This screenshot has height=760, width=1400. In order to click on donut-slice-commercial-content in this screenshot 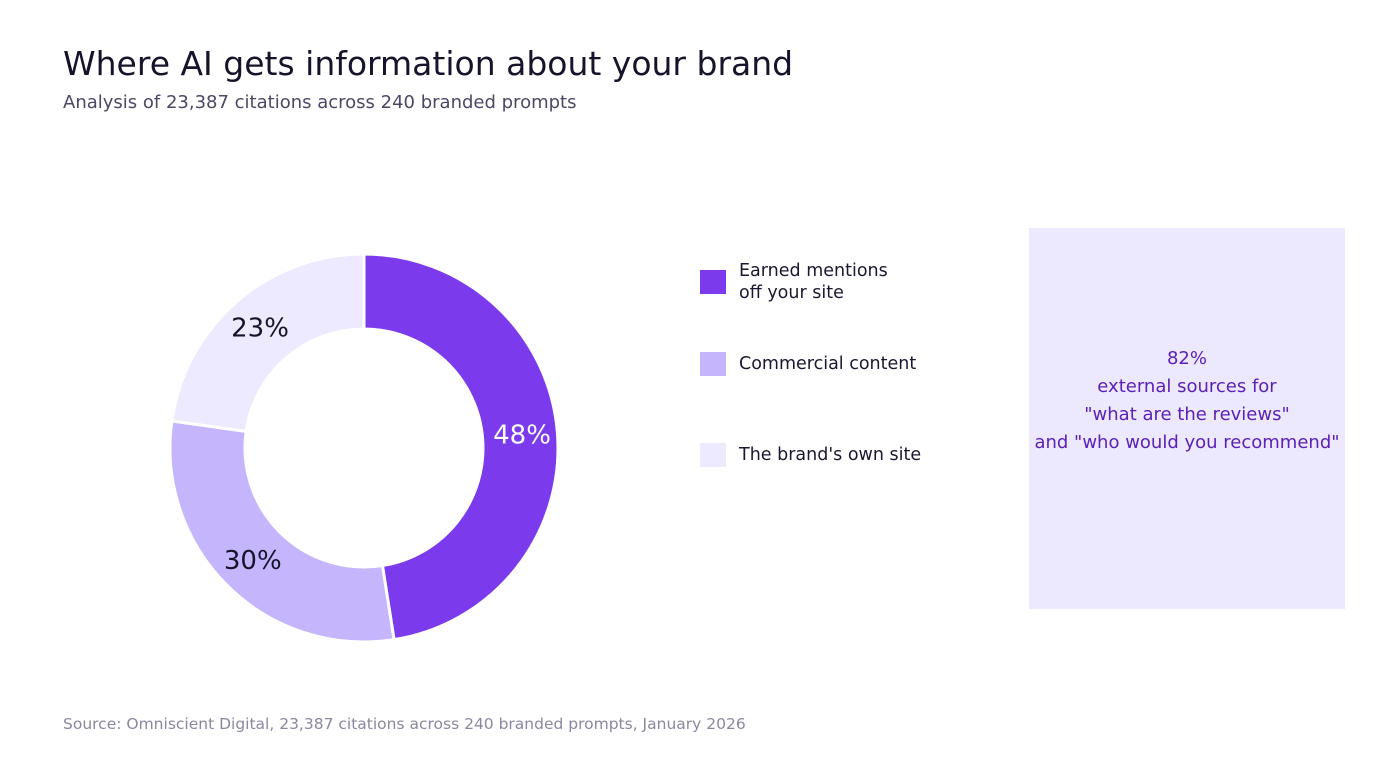, I will do `click(282, 531)`.